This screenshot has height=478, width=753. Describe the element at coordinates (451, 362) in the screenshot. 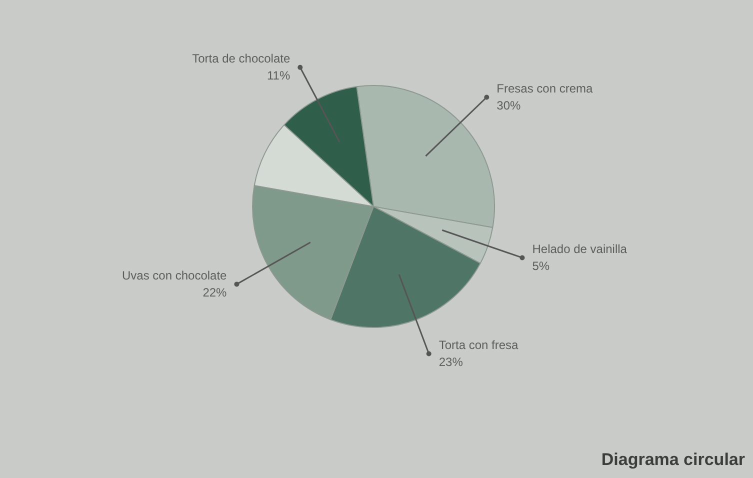

I see `data-label: 23%` at that location.